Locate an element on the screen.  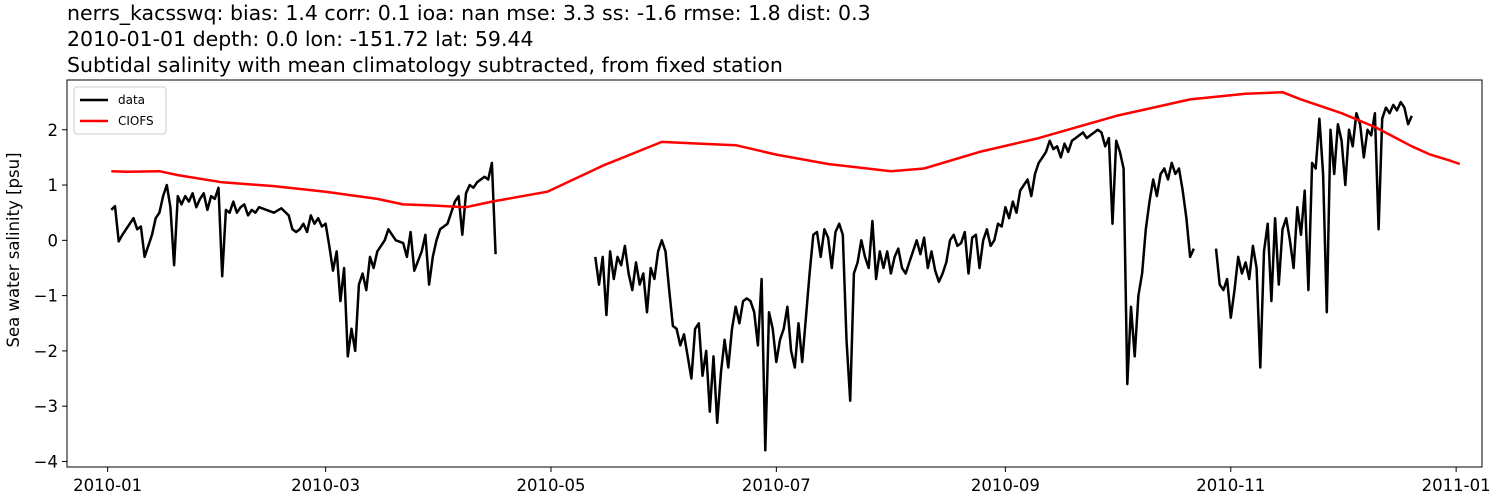
y-tick-label: −3 is located at coordinates (46, 406).